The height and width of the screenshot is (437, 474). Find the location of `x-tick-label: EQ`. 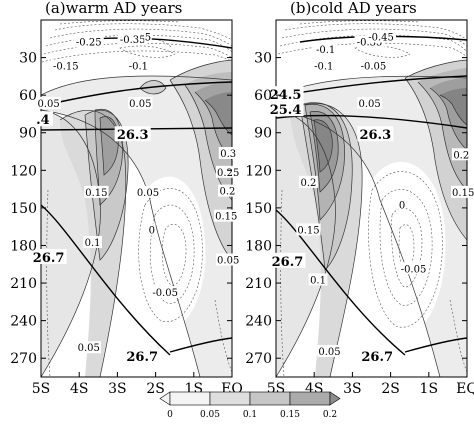

x-tick-label: EQ is located at coordinates (465, 389).